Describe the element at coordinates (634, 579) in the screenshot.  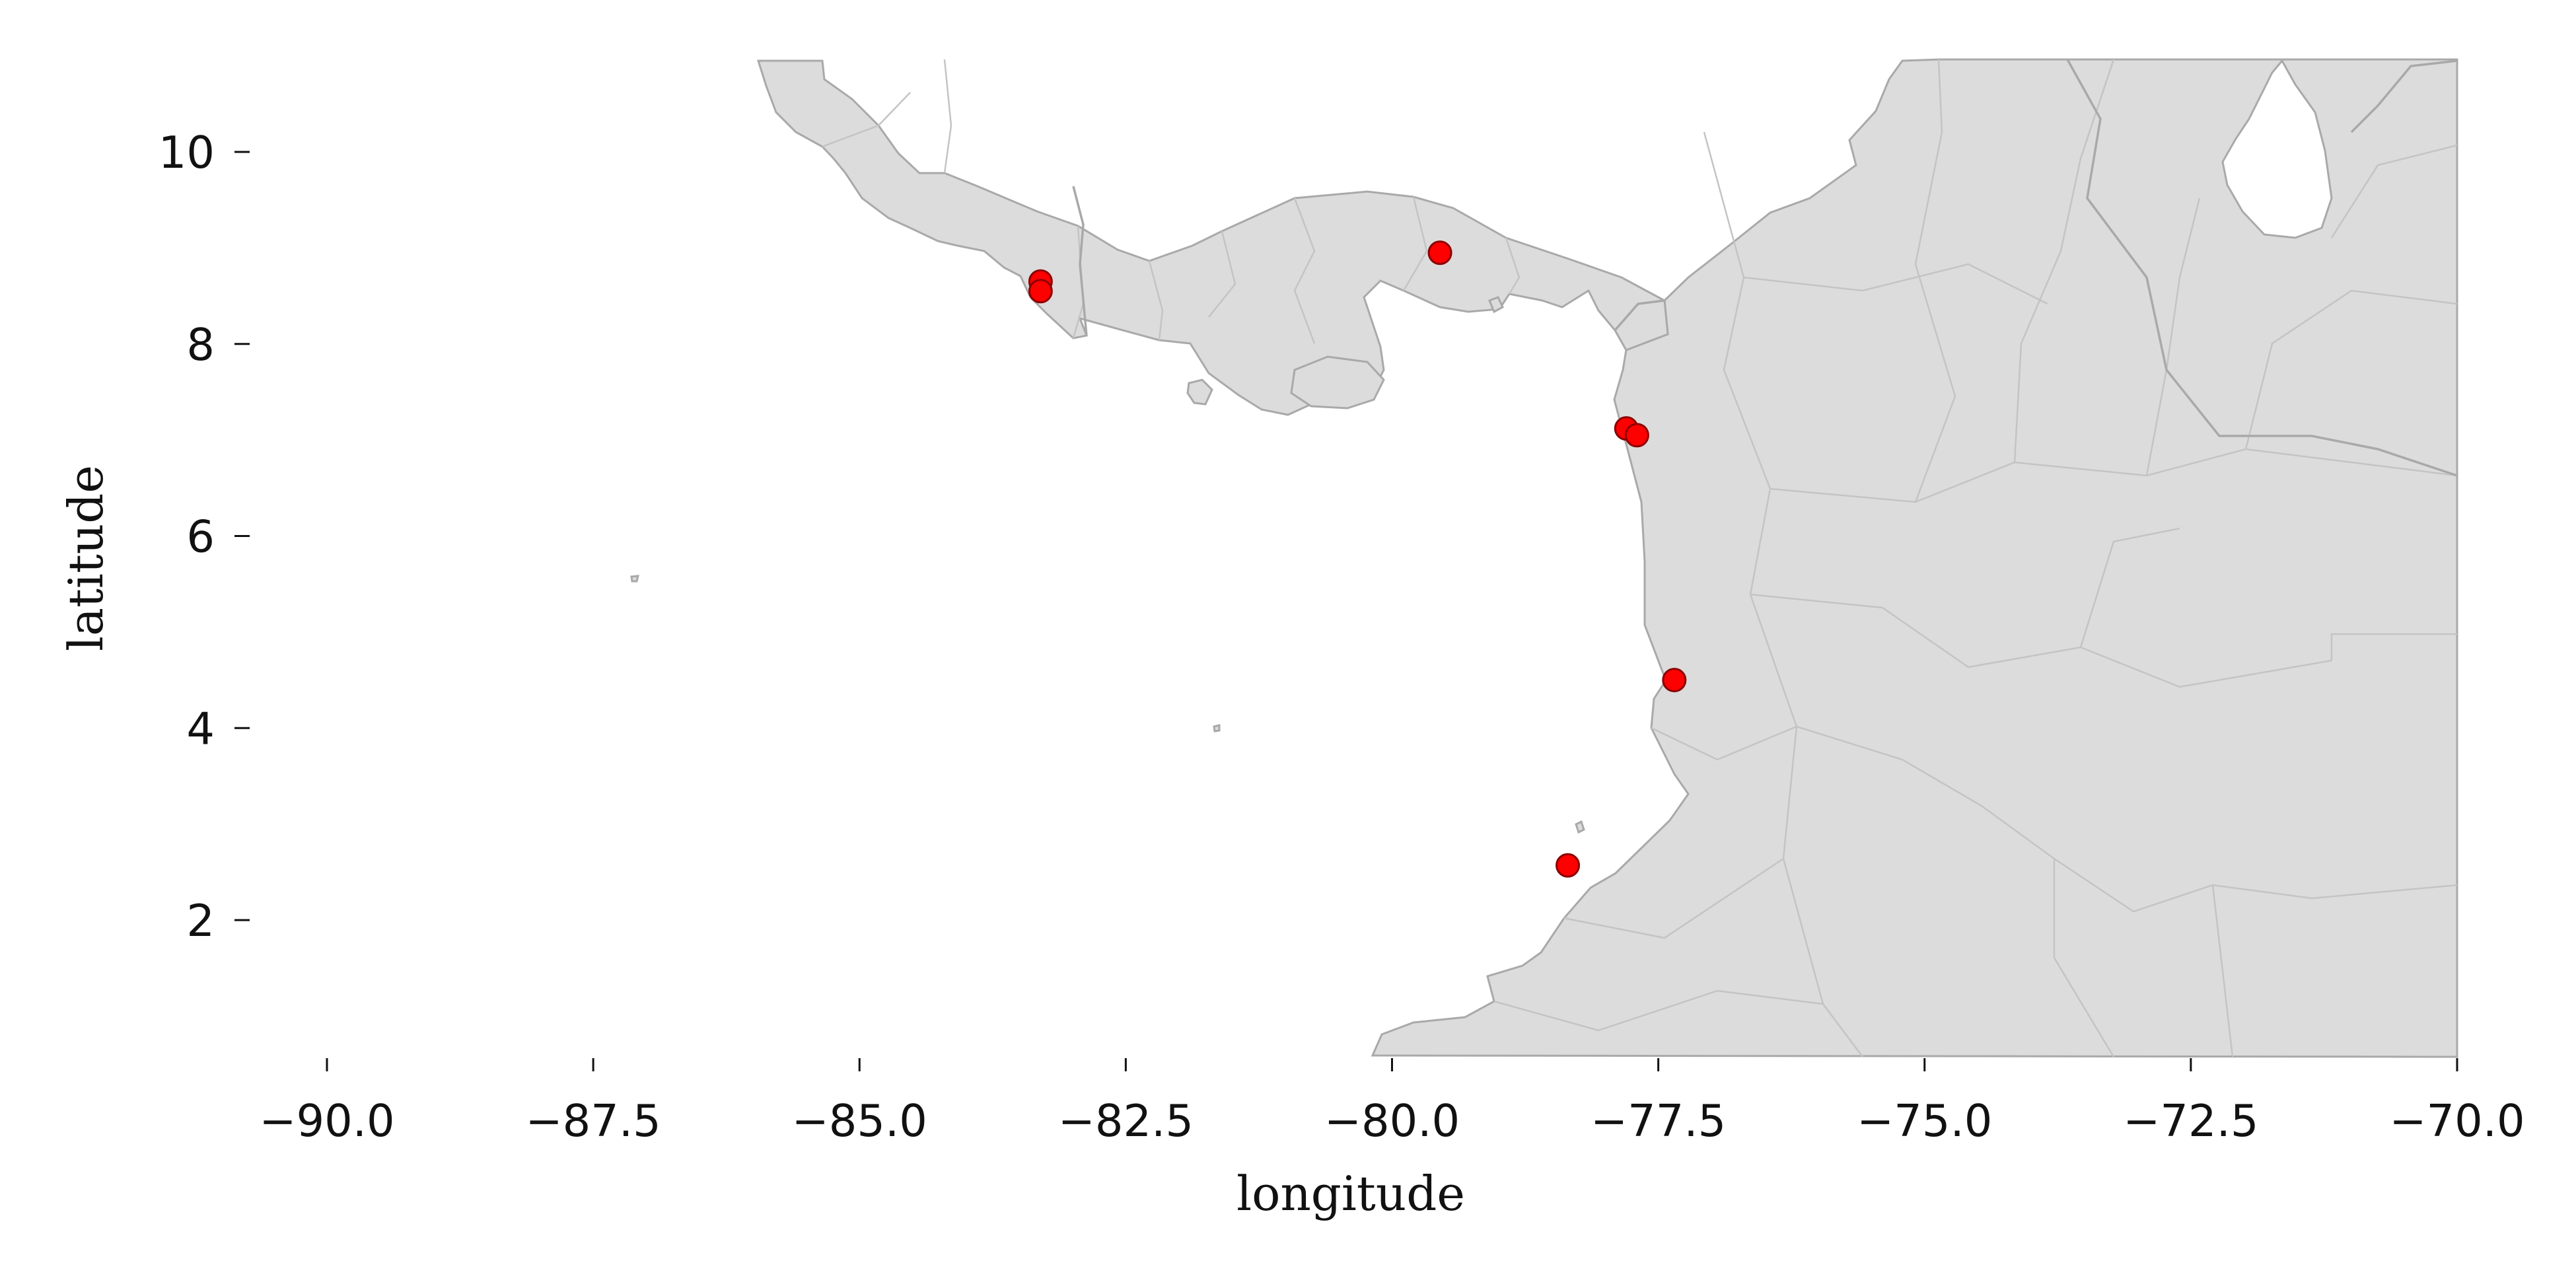
I see `island-cocos` at that location.